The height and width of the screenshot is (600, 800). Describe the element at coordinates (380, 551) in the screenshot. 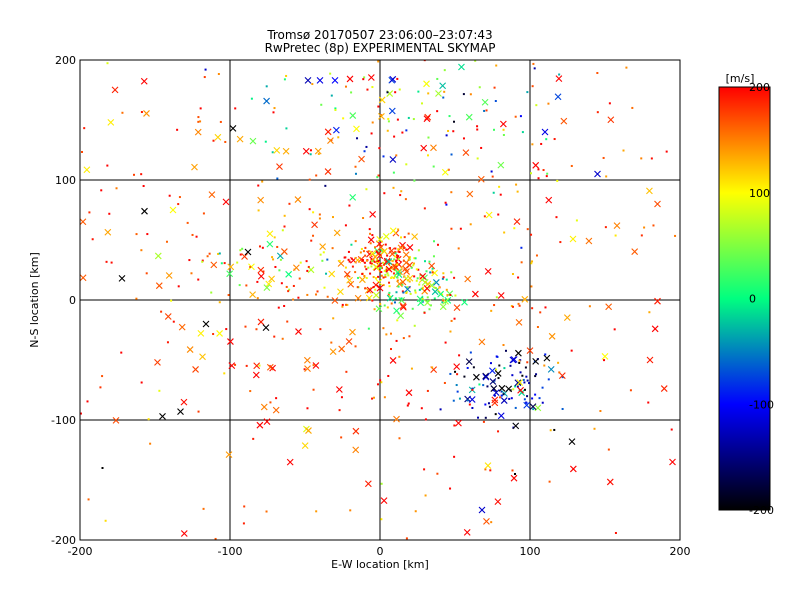

I see `x-tick-label: 0` at that location.